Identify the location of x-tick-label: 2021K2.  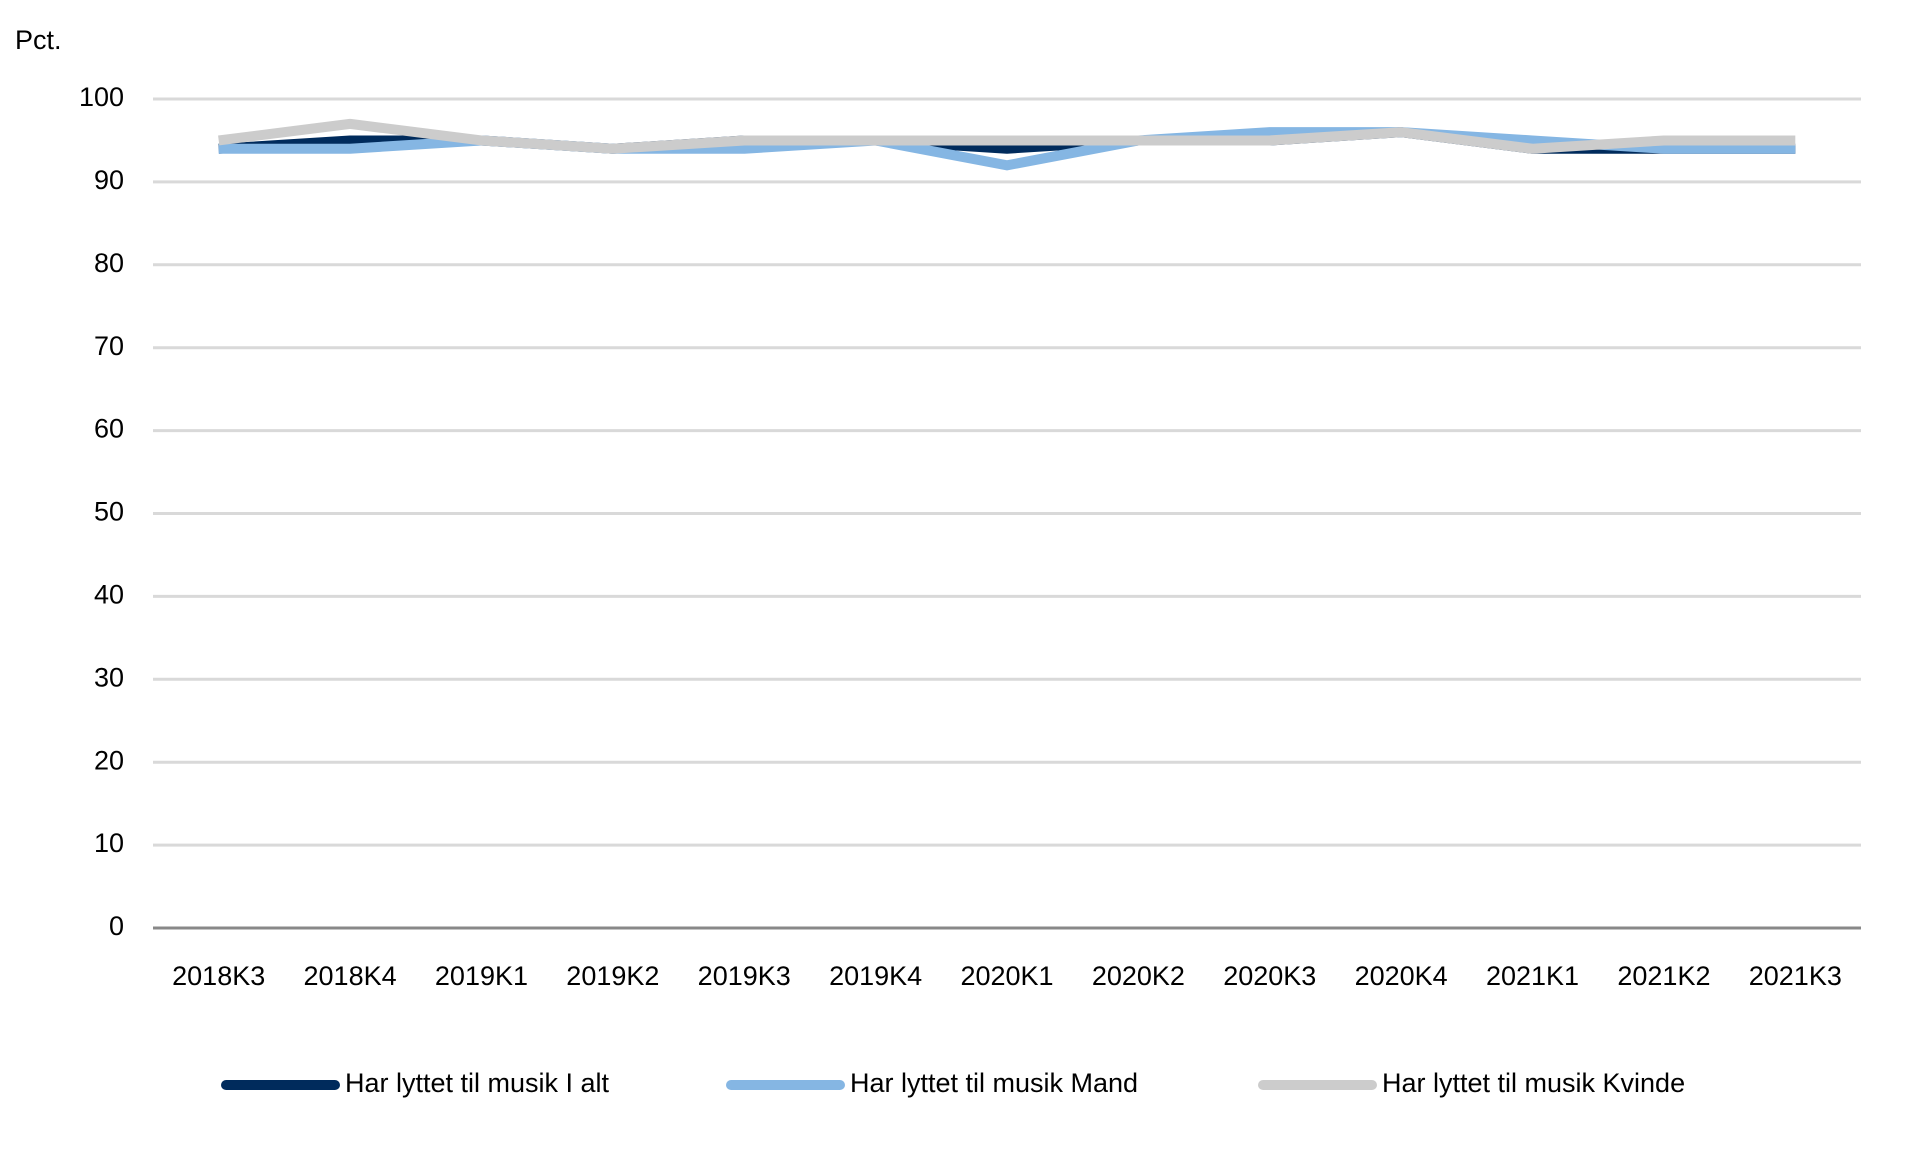
(1663, 976).